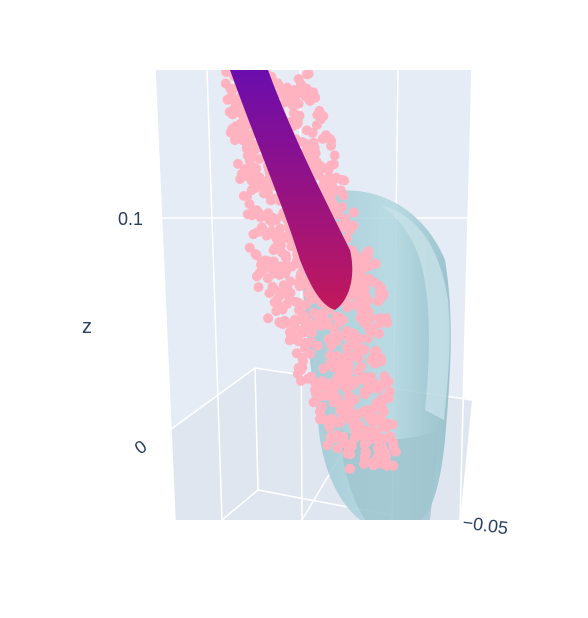  What do you see at coordinates (87, 327) in the screenshot?
I see `z-axis-title: z` at bounding box center [87, 327].